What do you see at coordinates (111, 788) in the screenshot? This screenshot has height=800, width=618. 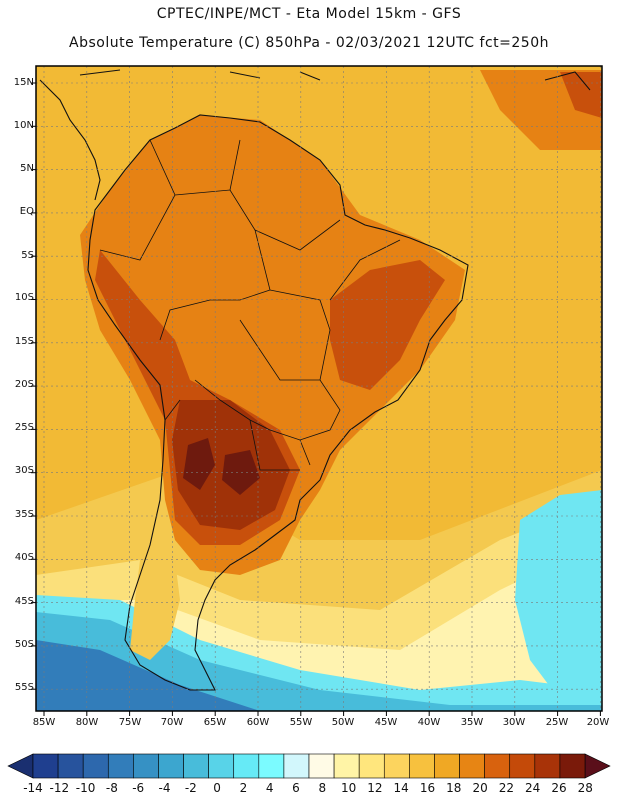 I see `colorbar-label: -8` at bounding box center [111, 788].